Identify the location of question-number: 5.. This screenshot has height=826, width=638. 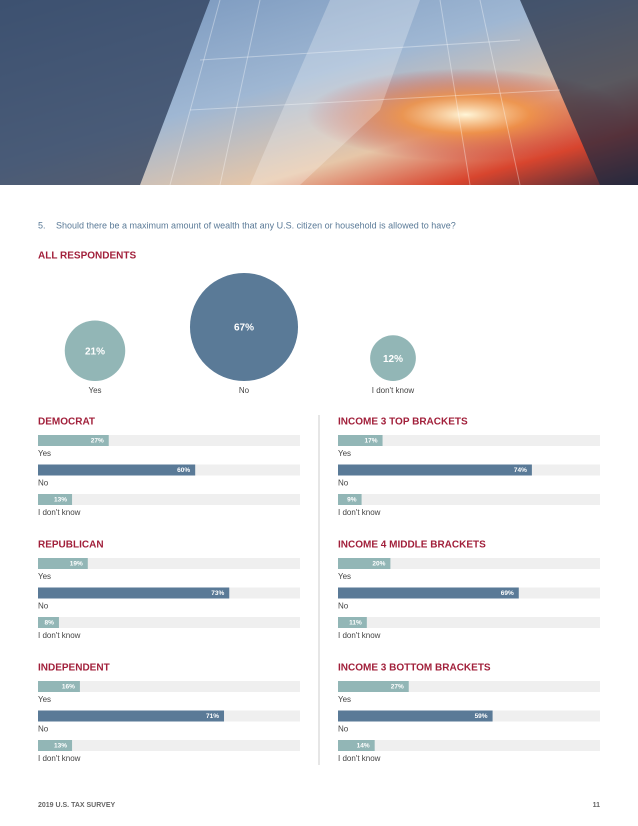
(42, 225).